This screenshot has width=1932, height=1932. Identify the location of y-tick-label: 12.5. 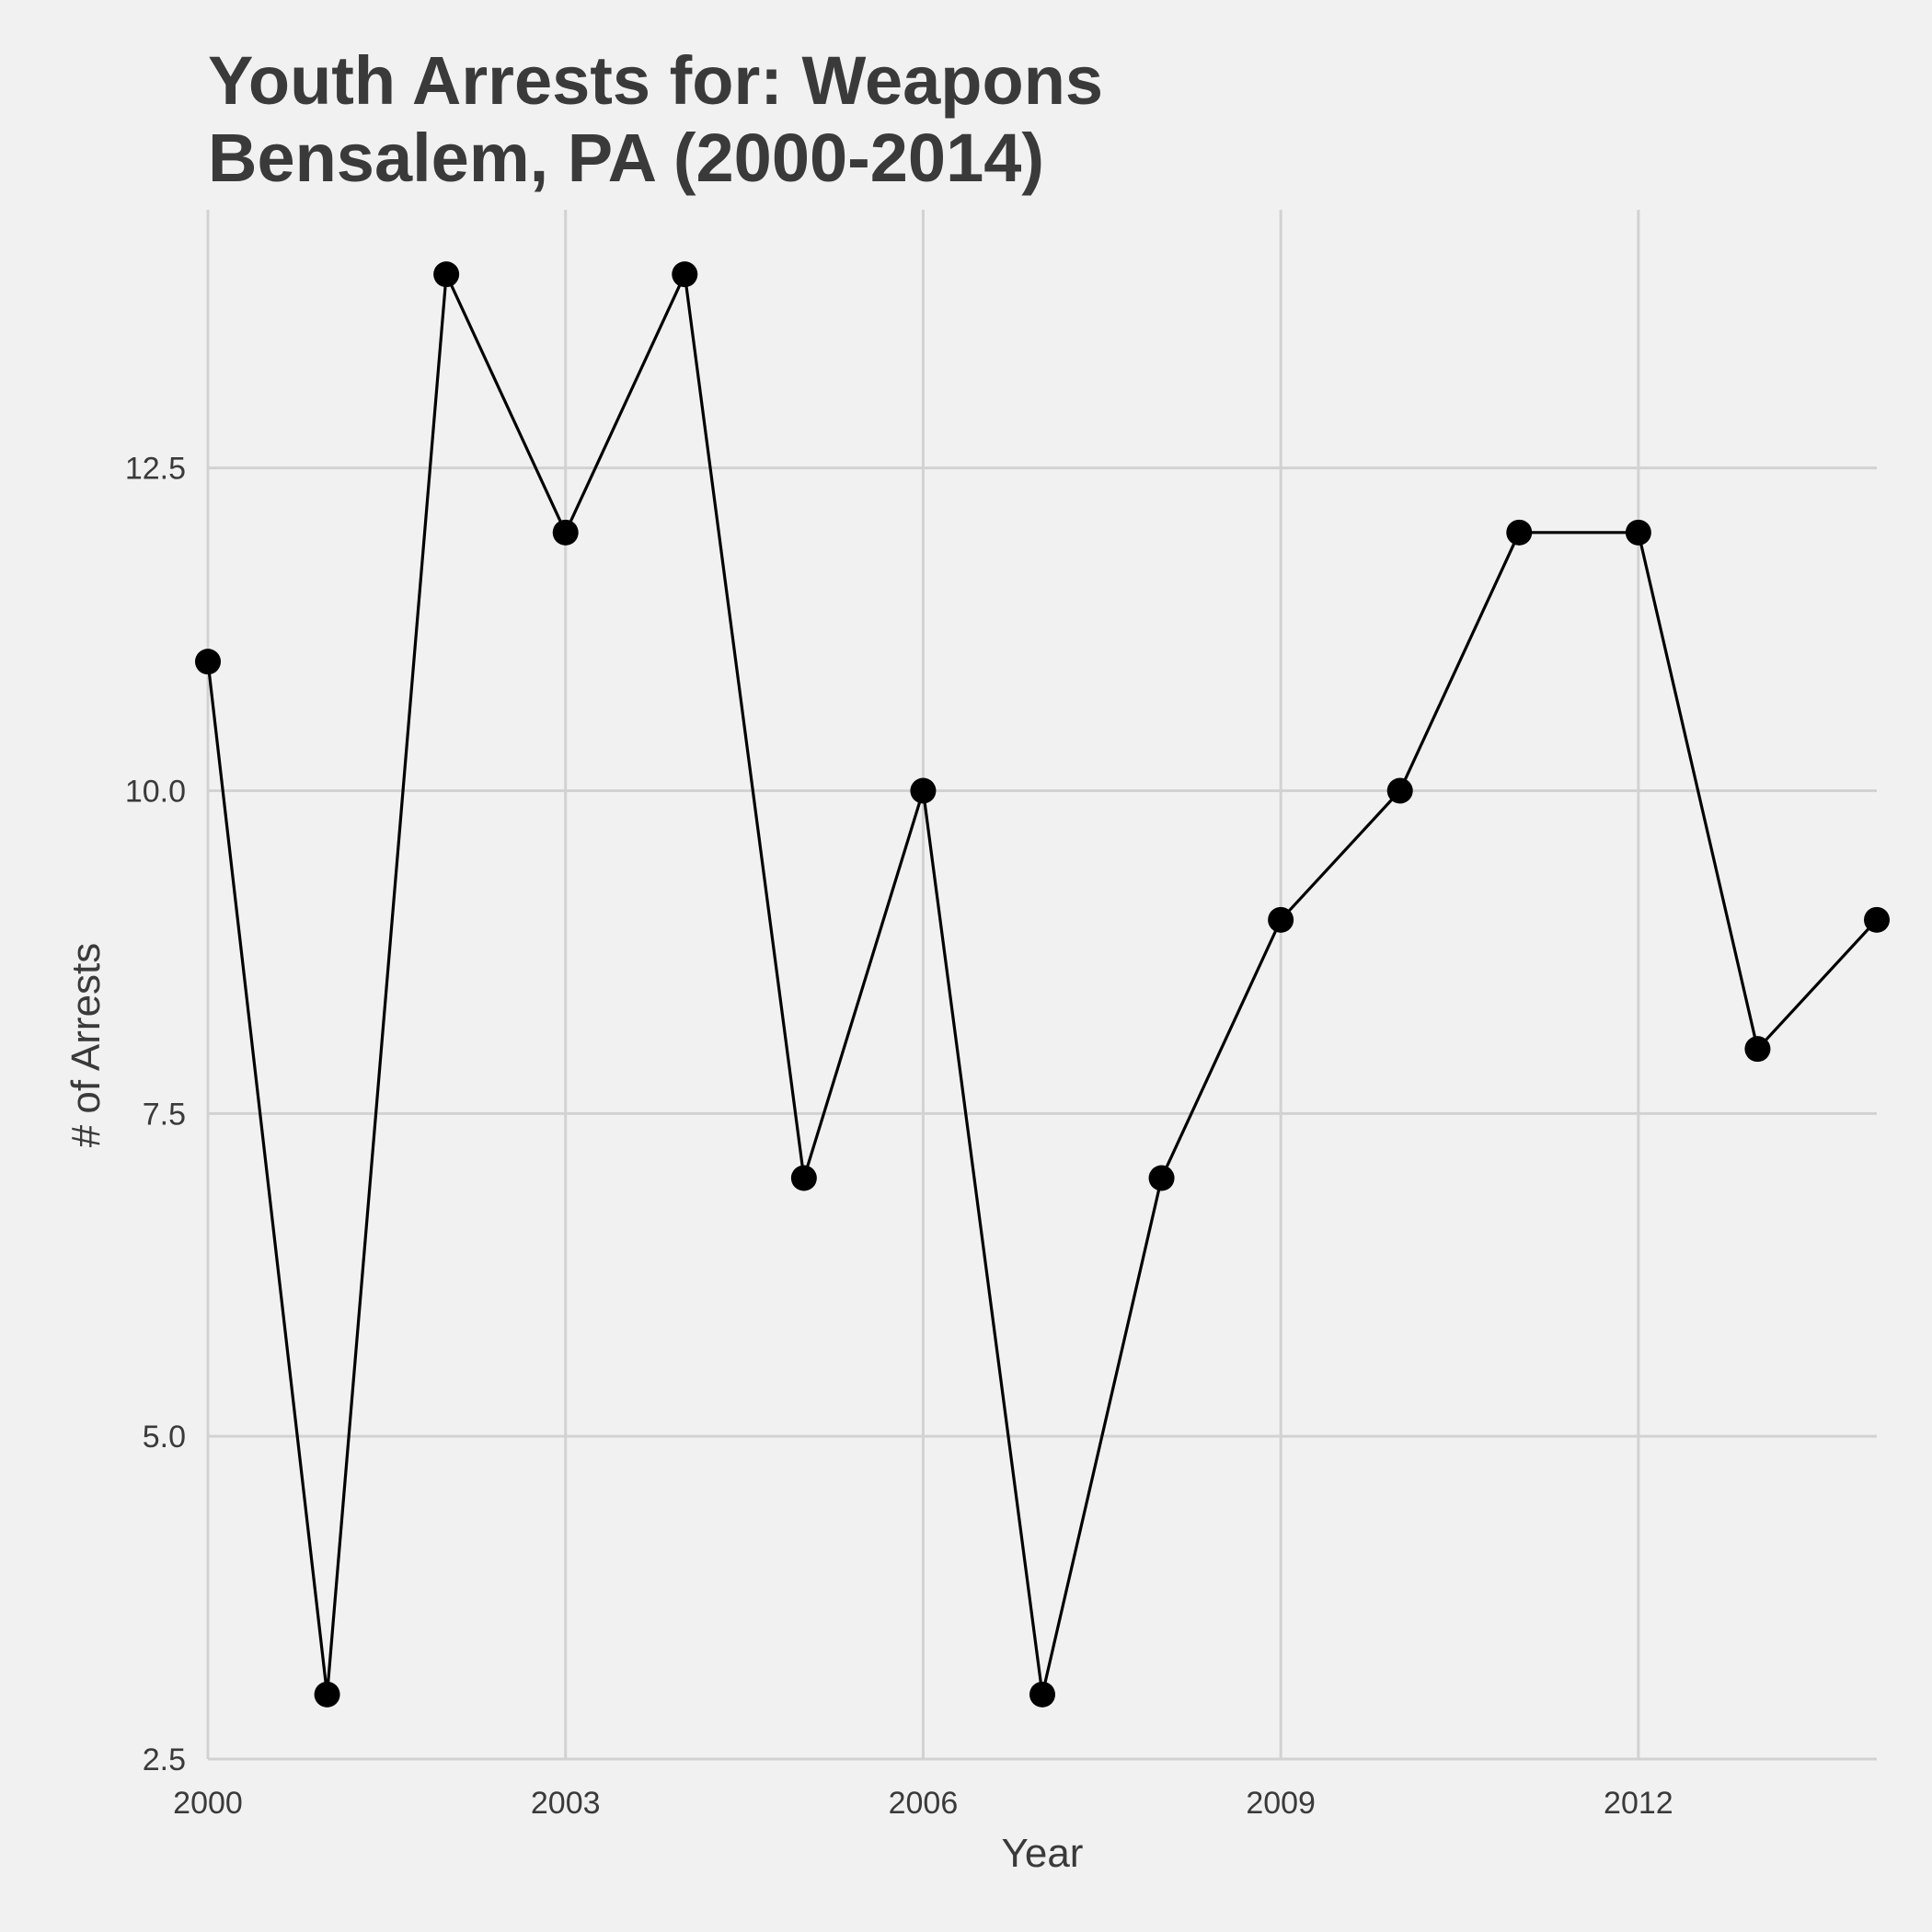
(155, 469).